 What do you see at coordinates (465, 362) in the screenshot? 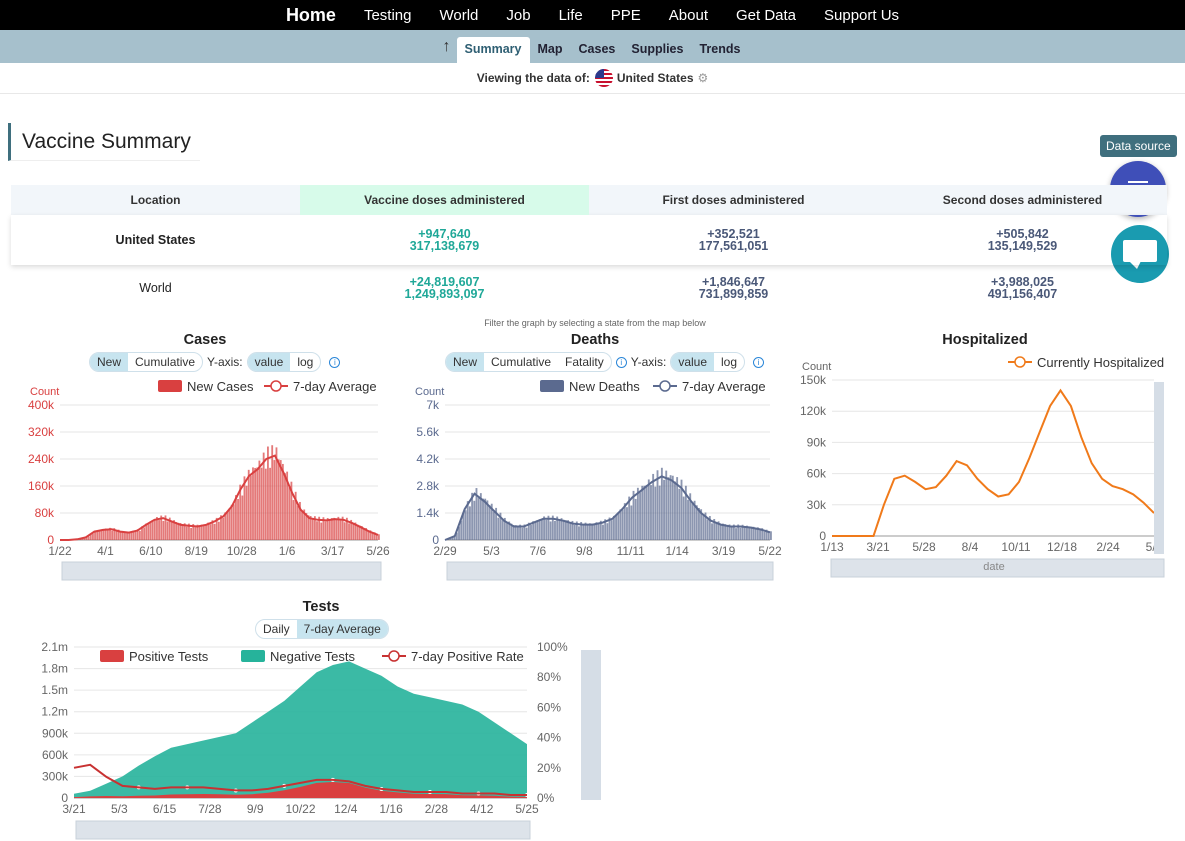
I see `deaths-new-toggle: New` at bounding box center [465, 362].